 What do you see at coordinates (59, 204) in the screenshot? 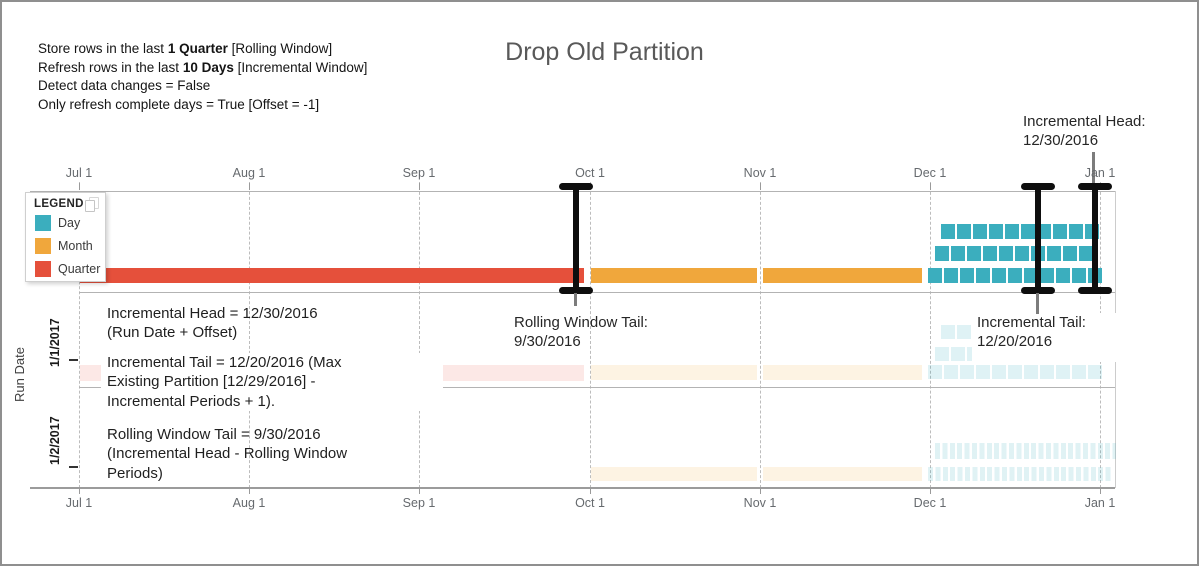
I see `legend-title: LEGEND` at bounding box center [59, 204].